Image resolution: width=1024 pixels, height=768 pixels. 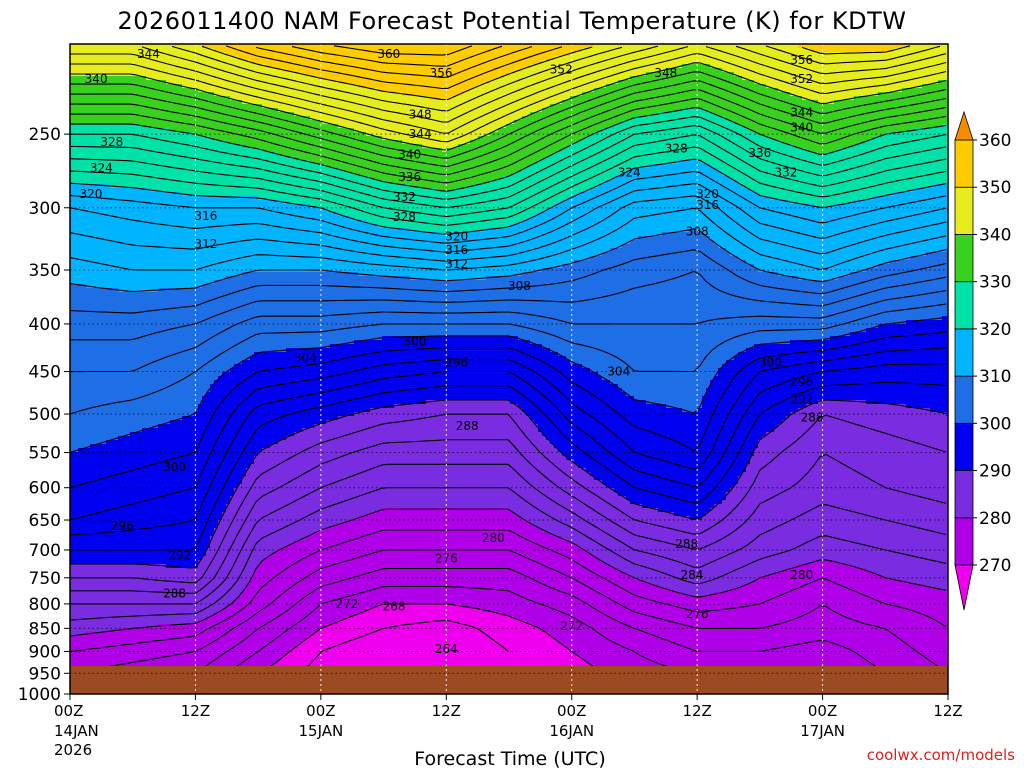 What do you see at coordinates (420, 134) in the screenshot?
I see `contour-label-14: 344` at bounding box center [420, 134].